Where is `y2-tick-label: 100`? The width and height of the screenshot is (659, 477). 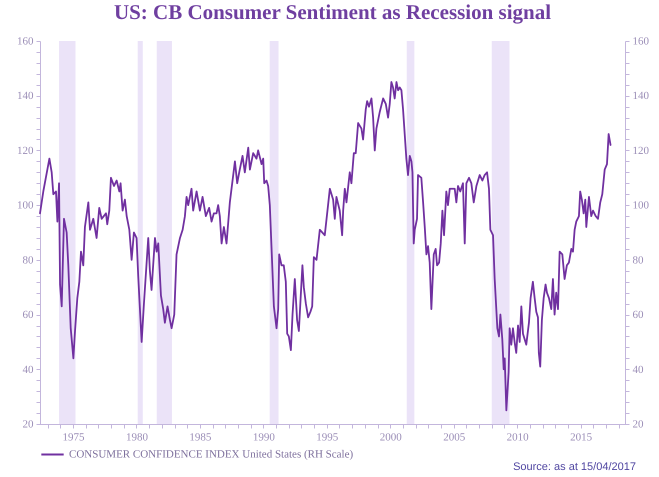
y2-tick-label: 100 is located at coordinates (641, 206).